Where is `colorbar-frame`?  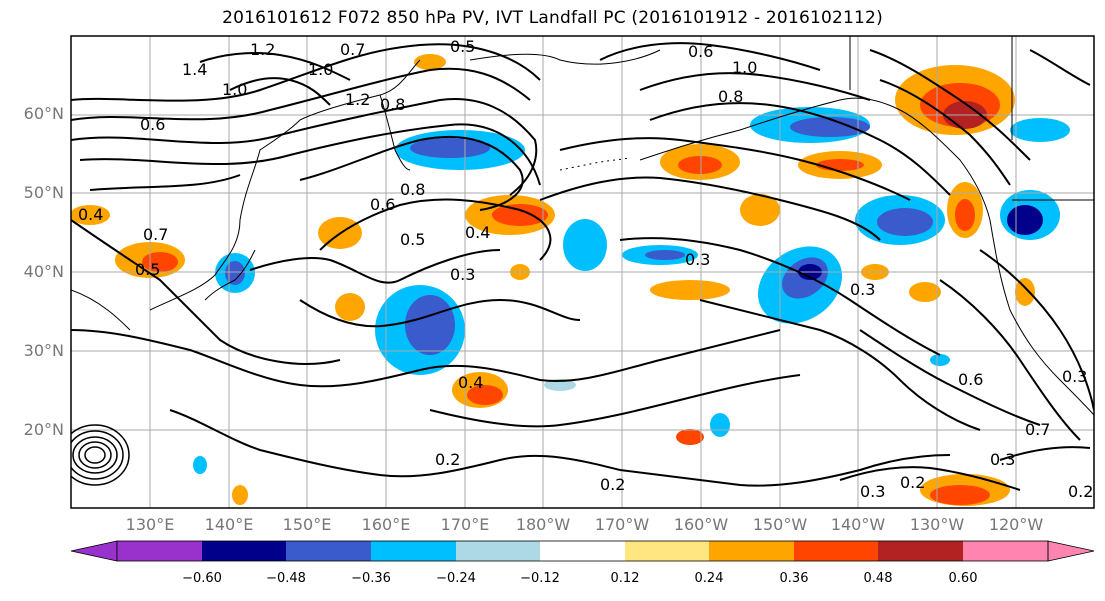
colorbar-frame is located at coordinates (582, 551).